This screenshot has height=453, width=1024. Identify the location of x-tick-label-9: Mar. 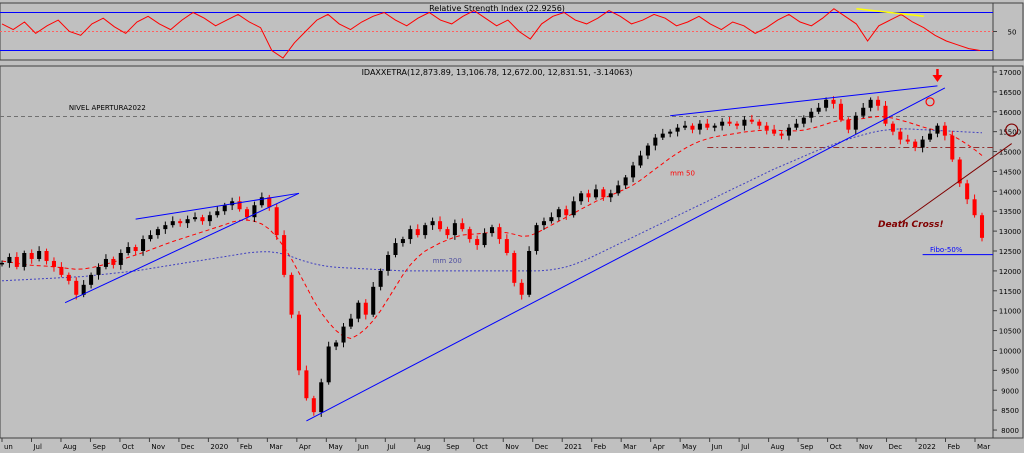
(275, 447).